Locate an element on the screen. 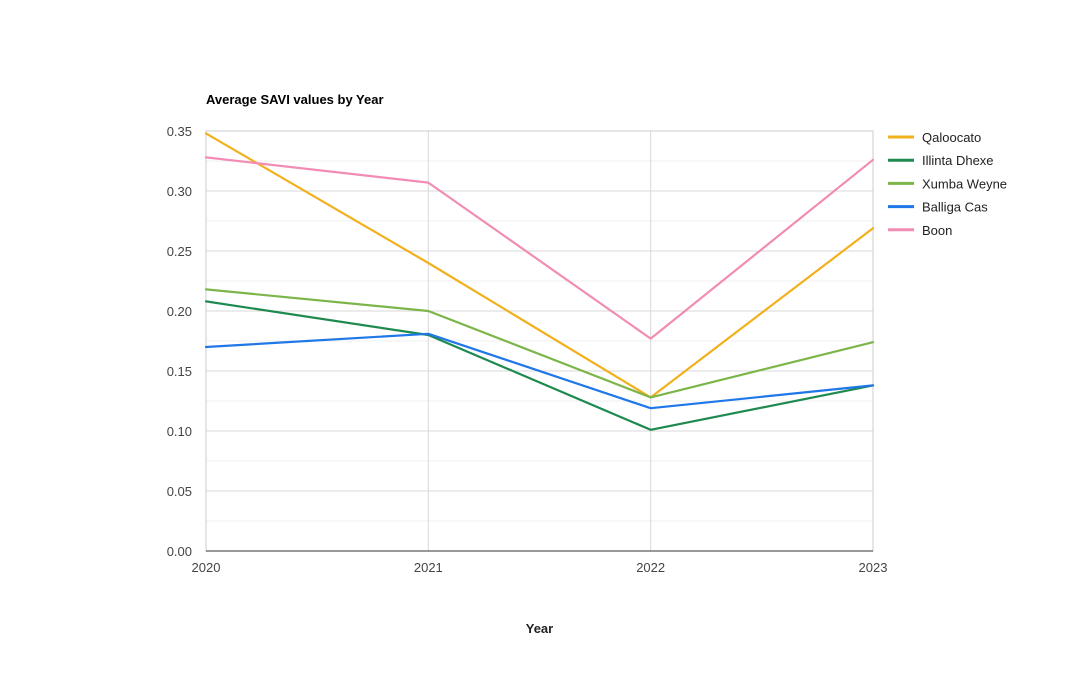 The height and width of the screenshot is (682, 1080). y-tick-label: 0.20 is located at coordinates (179, 311).